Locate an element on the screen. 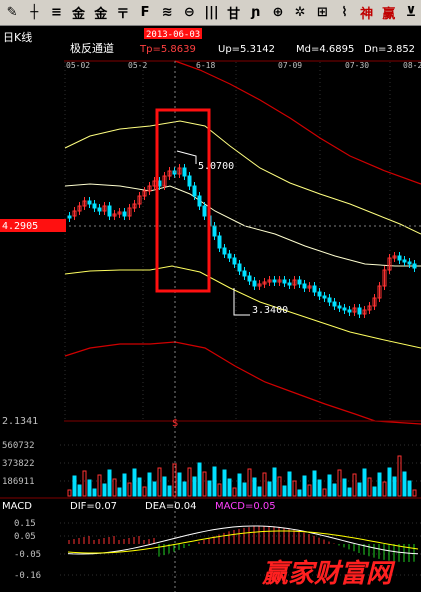  win-tool-icon: 赢 is located at coordinates (389, 14).